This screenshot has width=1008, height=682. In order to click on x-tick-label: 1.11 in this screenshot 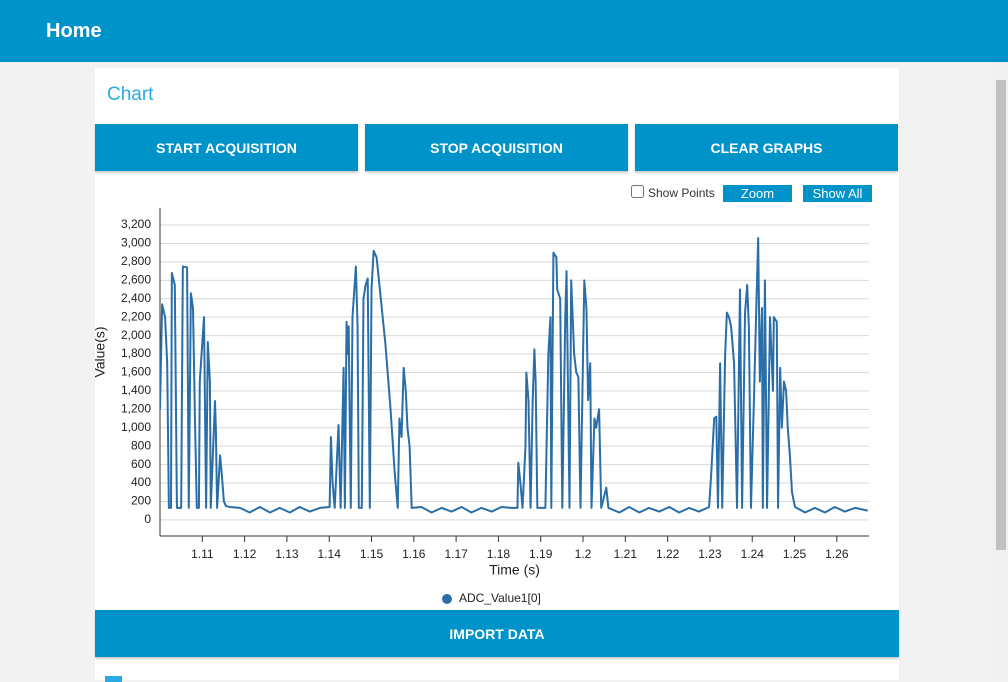, I will do `click(202, 554)`.